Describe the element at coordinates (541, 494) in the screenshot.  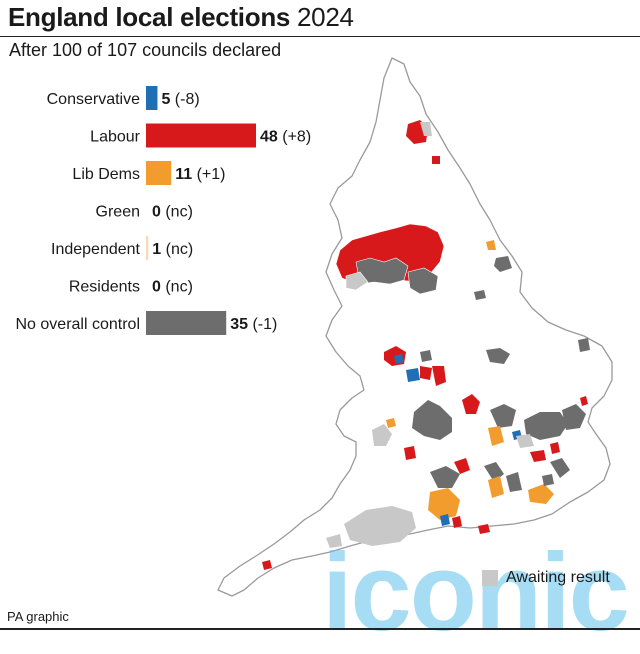
I see `region-libdem-kent` at that location.